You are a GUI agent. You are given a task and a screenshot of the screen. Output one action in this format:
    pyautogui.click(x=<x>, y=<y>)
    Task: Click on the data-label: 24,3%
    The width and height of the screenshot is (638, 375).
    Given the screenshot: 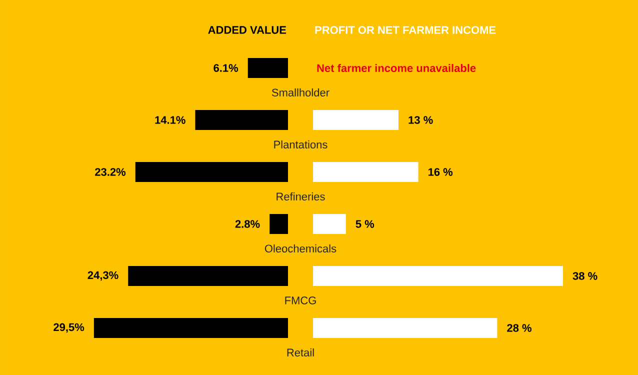 What is the action you would take?
    pyautogui.click(x=103, y=276)
    